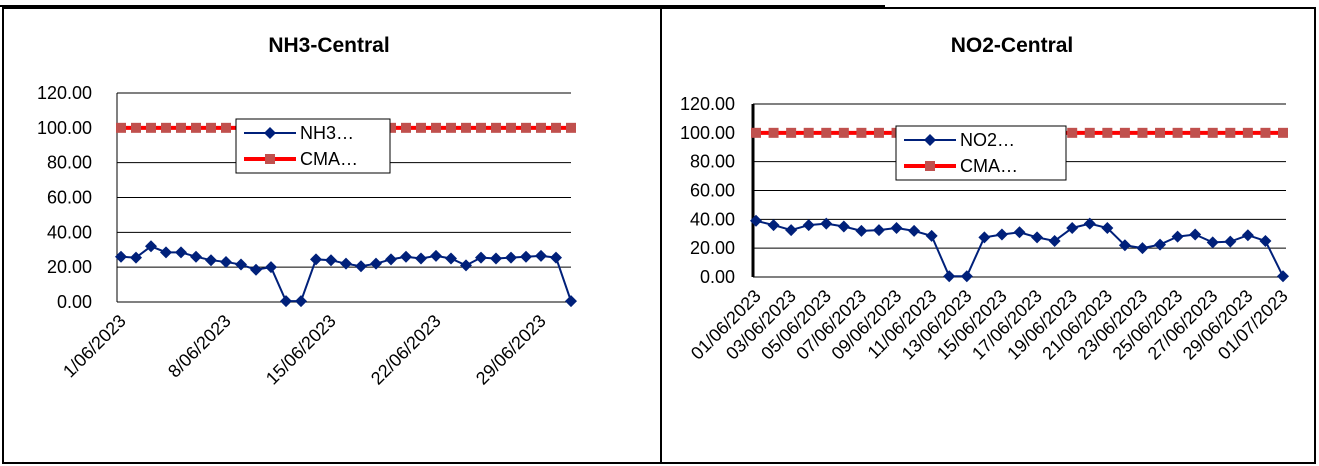  What do you see at coordinates (199, 346) in the screenshot?
I see `x-tick-label: 8/06/2023` at bounding box center [199, 346].